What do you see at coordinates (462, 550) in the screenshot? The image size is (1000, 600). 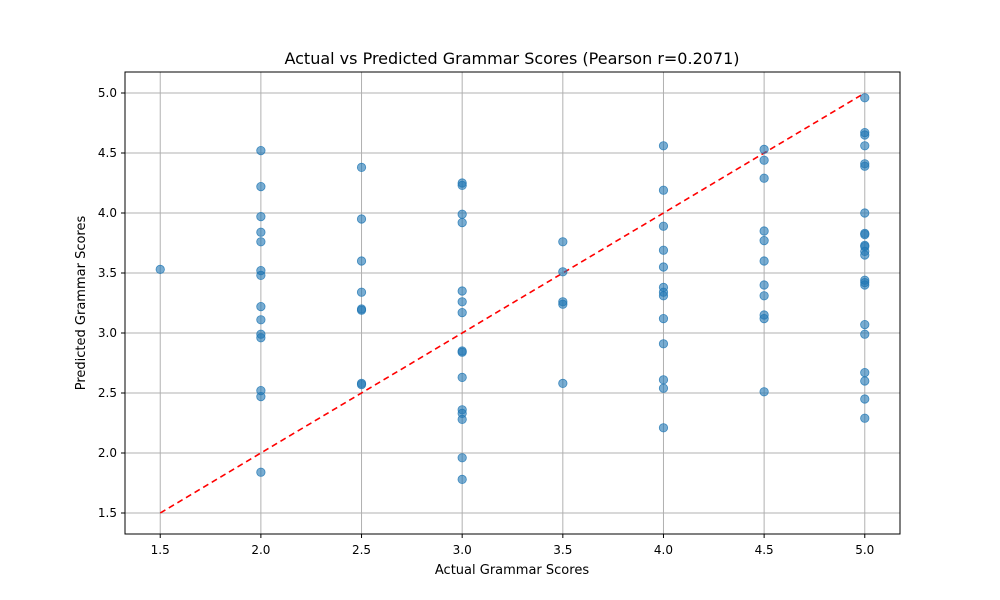 I see `x-tick-label: 3.0` at bounding box center [462, 550].